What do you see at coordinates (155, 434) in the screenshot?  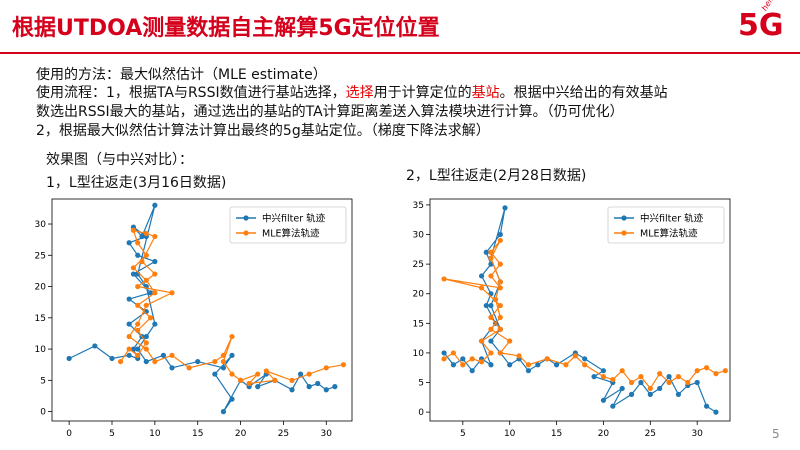 I see `x-tick-label: 10` at bounding box center [155, 434].